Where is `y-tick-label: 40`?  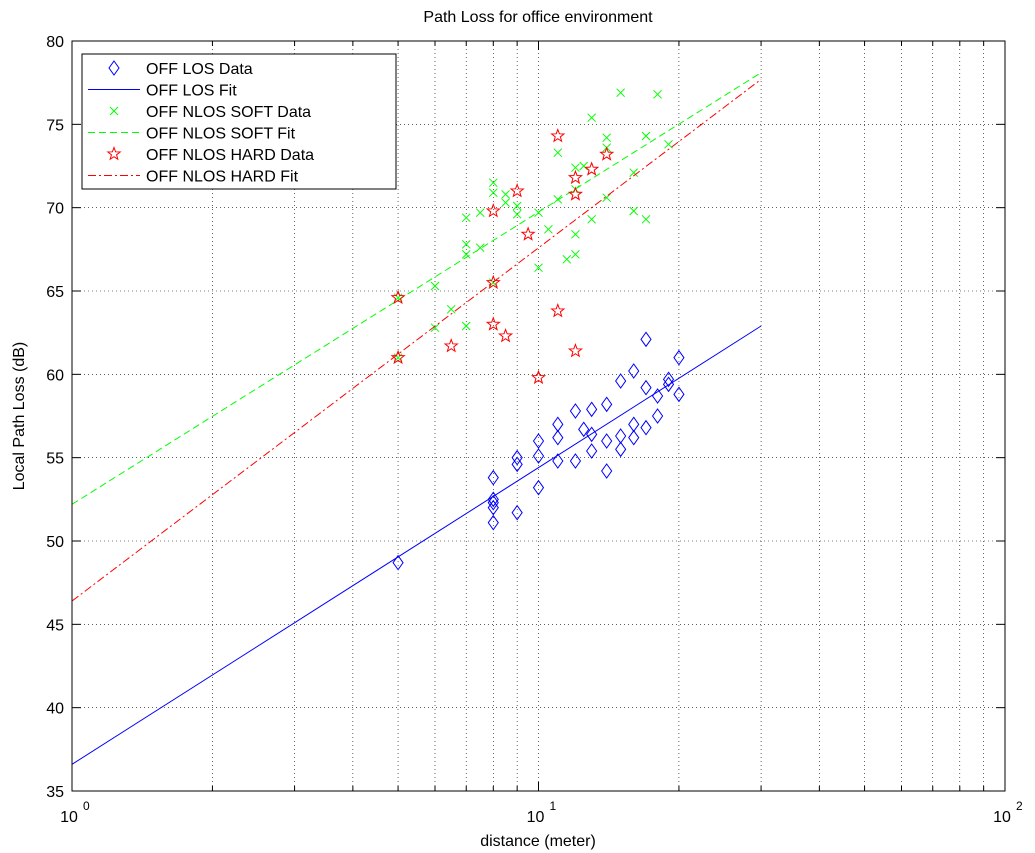 y-tick-label: 40 is located at coordinates (55, 709).